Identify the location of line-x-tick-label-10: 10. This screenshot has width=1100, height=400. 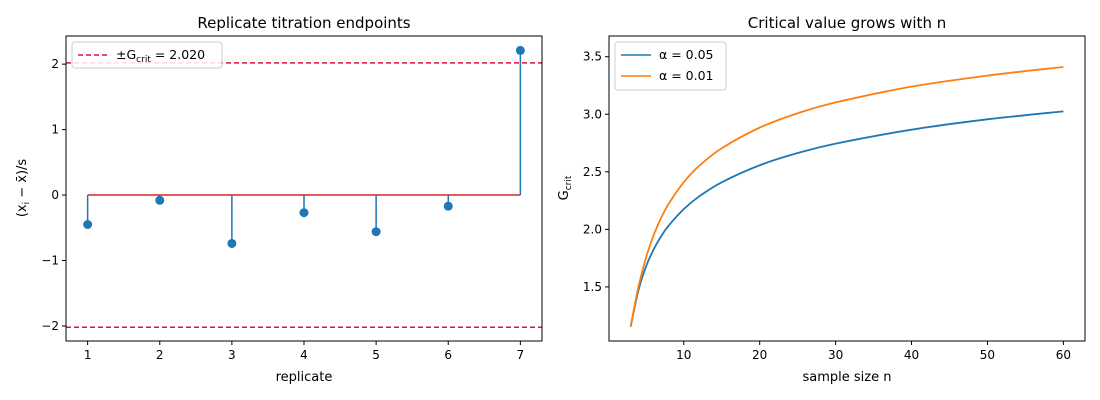
(683, 355).